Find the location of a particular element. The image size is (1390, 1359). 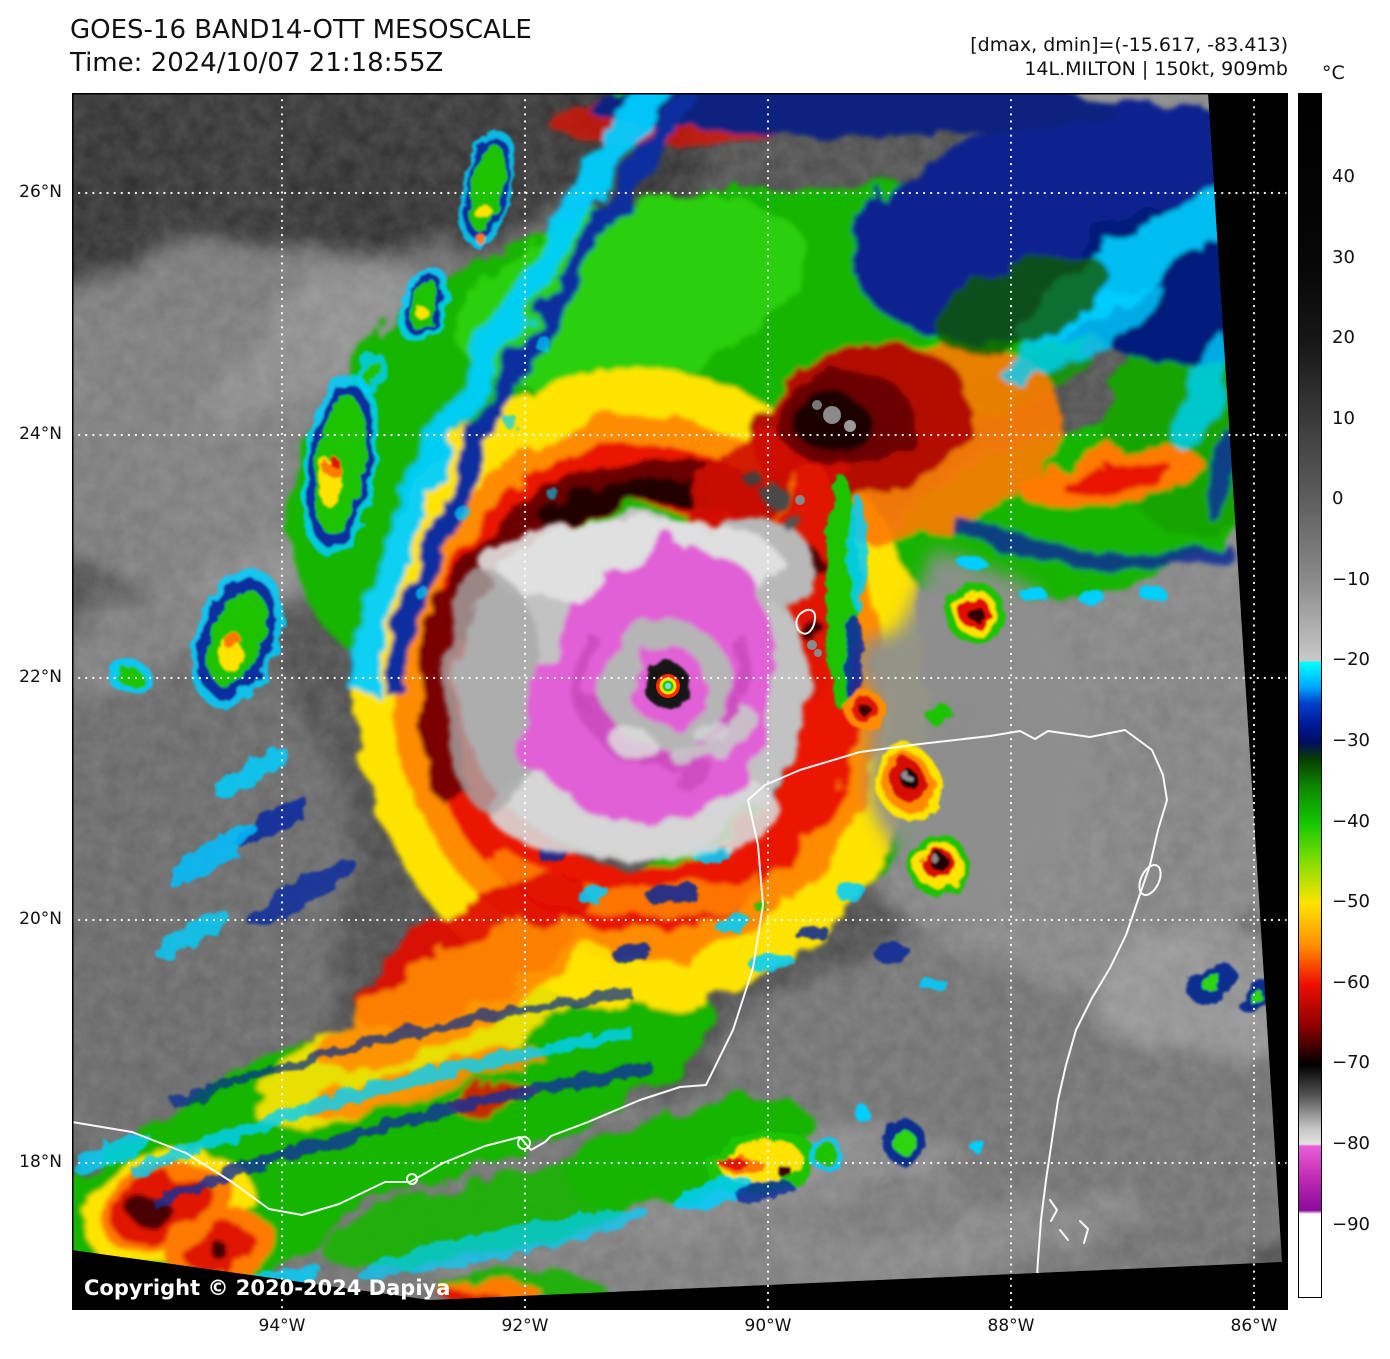

copyright-watermark: Copyright © 2020-2024 Dapiya is located at coordinates (267, 1288).